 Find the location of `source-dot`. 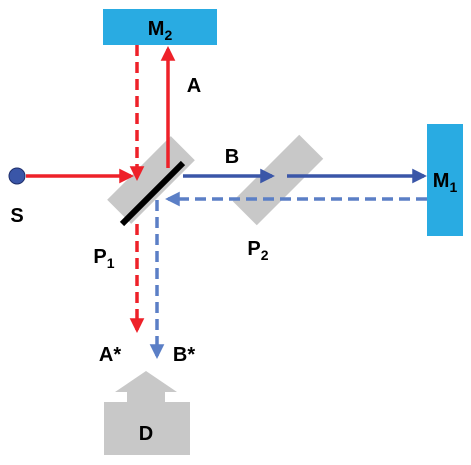

source-dot is located at coordinates (17, 176).